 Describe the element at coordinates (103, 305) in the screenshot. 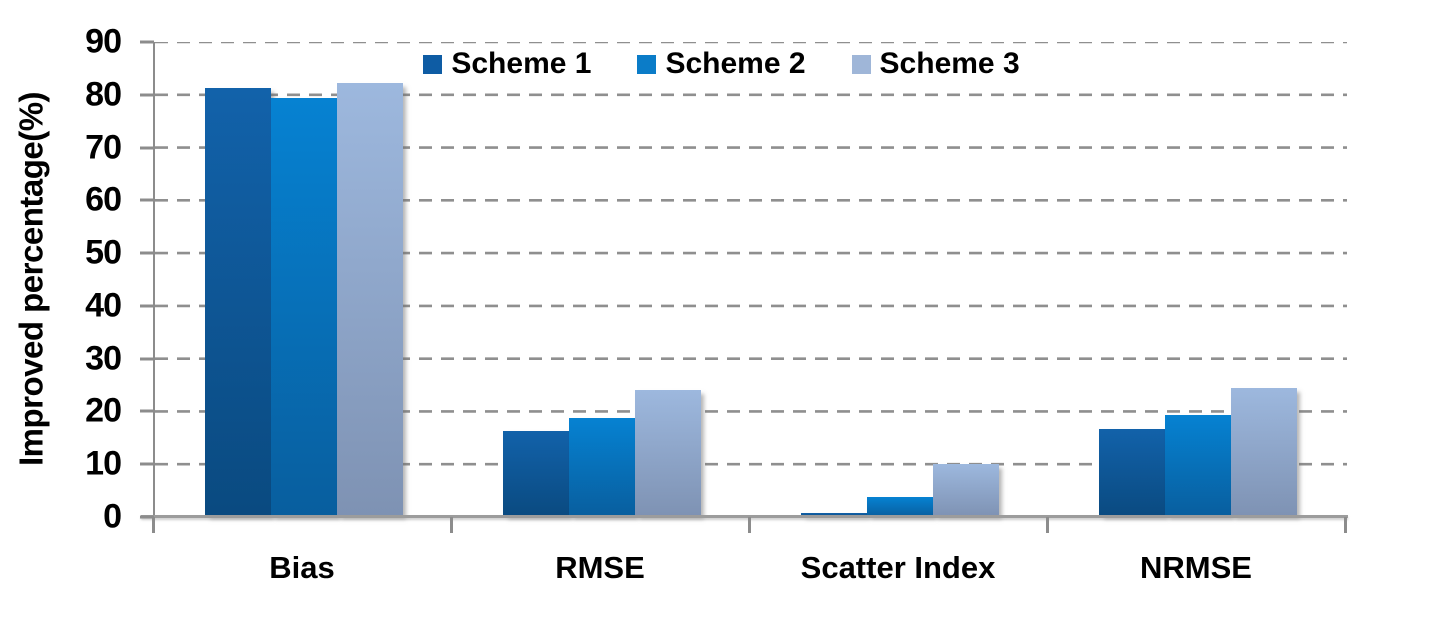

I see `y-tick-label: 40` at that location.